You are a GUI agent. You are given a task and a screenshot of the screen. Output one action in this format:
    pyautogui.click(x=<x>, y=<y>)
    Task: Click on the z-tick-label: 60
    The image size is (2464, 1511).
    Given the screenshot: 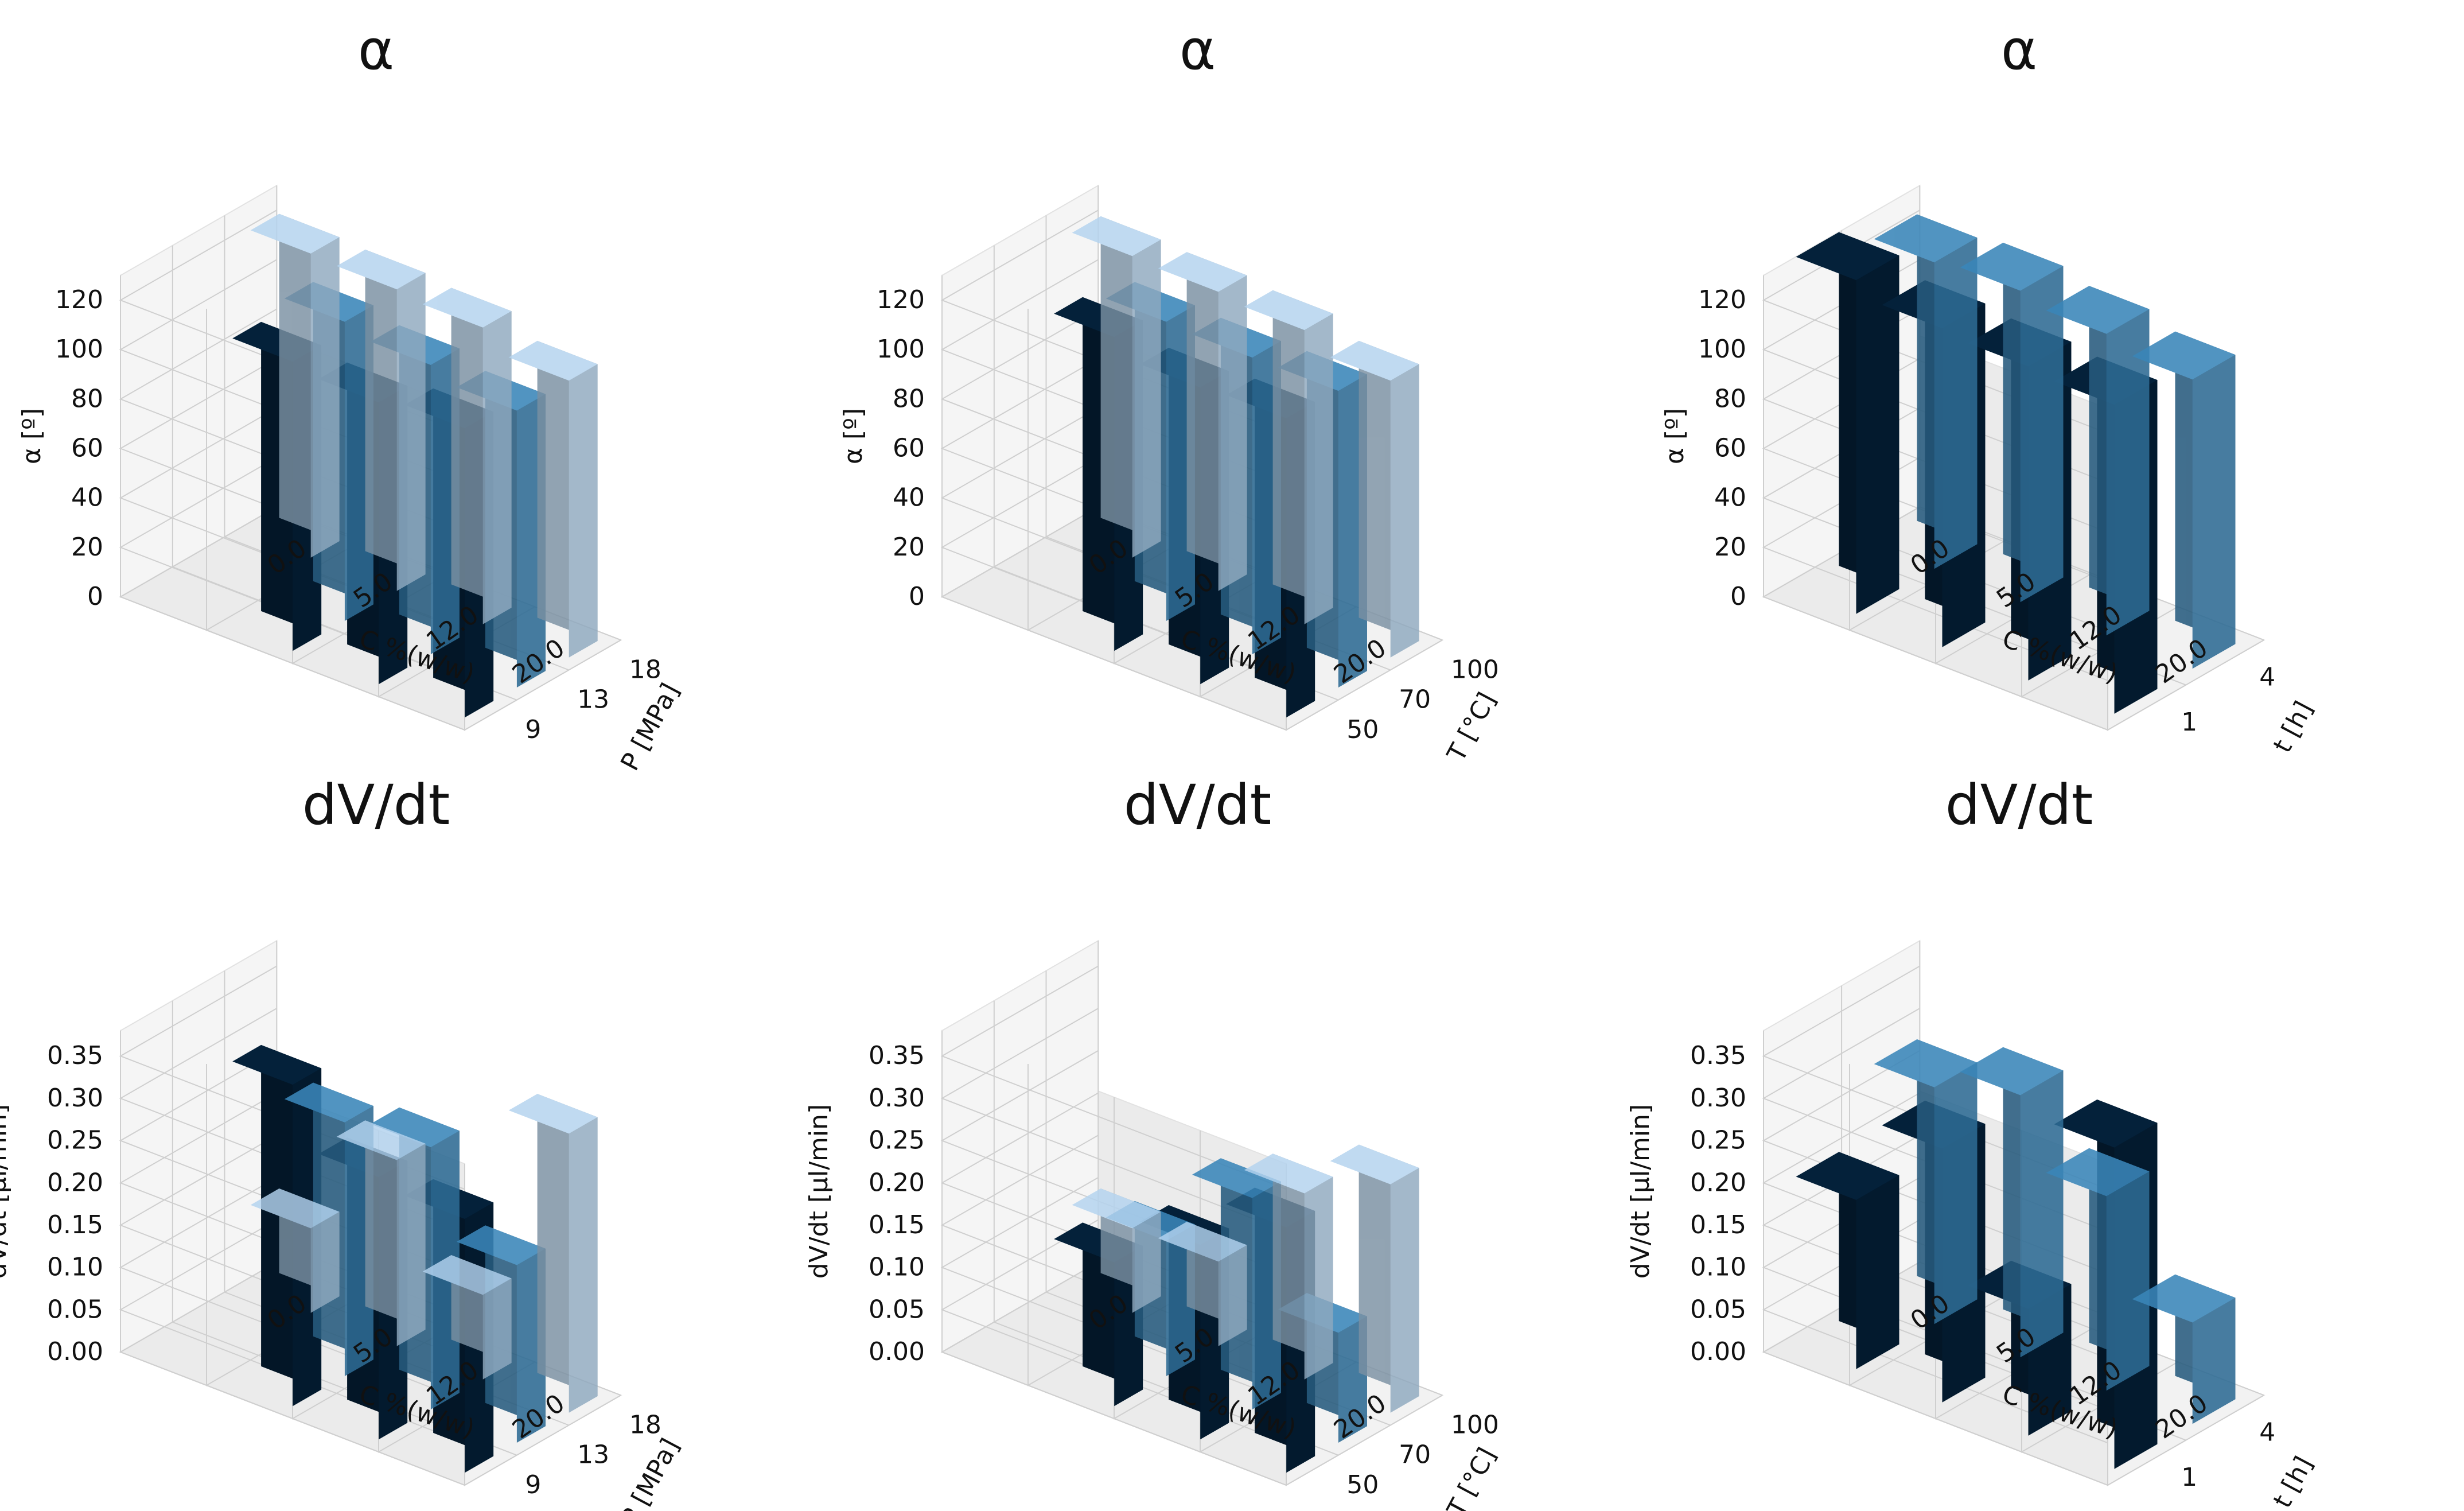 What is the action you would take?
    pyautogui.click(x=909, y=449)
    